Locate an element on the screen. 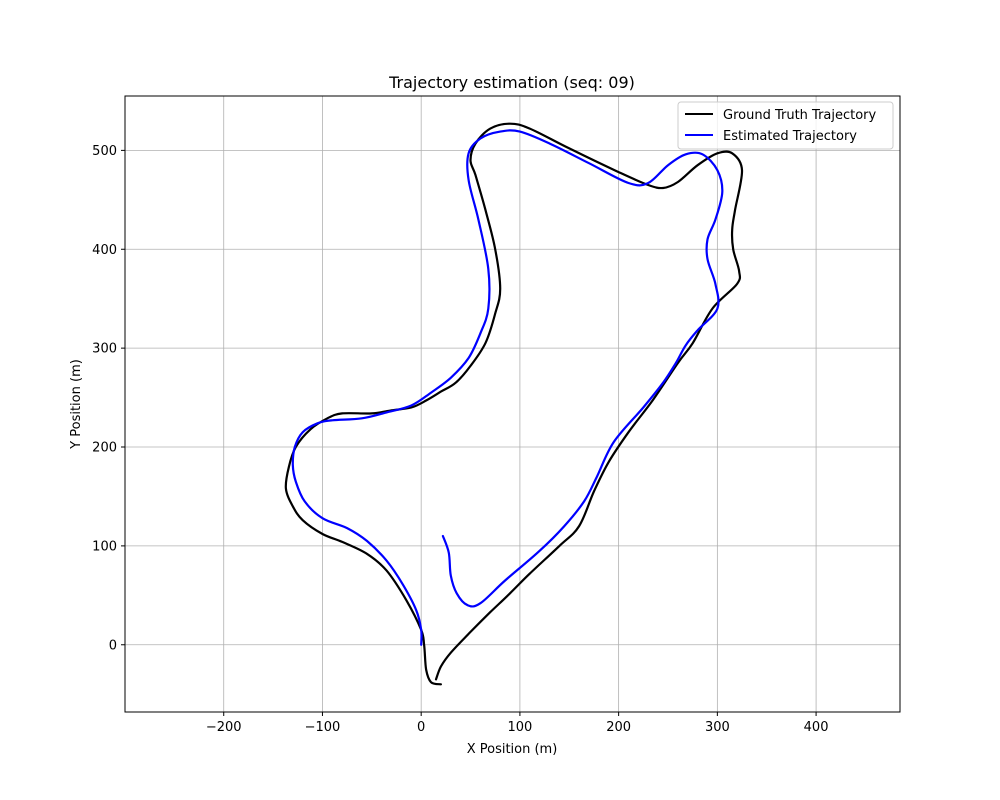 The height and width of the screenshot is (800, 1000). legend-box is located at coordinates (785, 125).